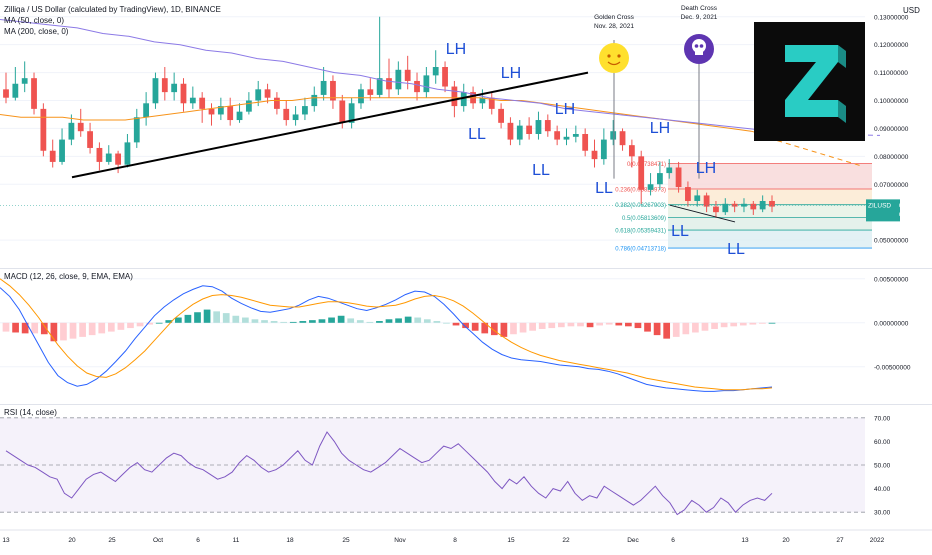  Describe the element at coordinates (604, 188) in the screenshot. I see `swing-label: LL` at that location.